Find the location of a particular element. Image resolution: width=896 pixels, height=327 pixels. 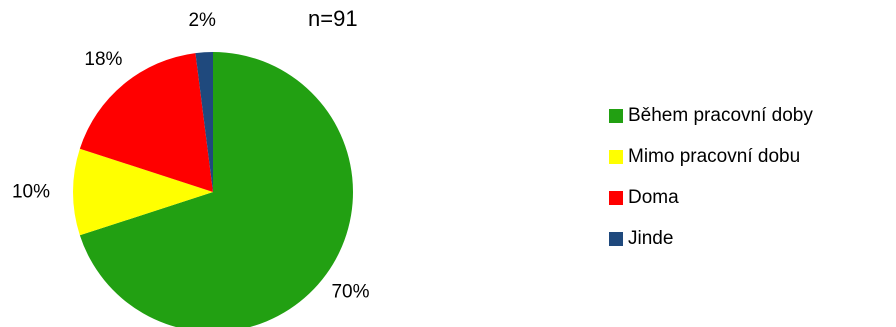

legend-item-0: Během pracovní doby is located at coordinates (711, 115).